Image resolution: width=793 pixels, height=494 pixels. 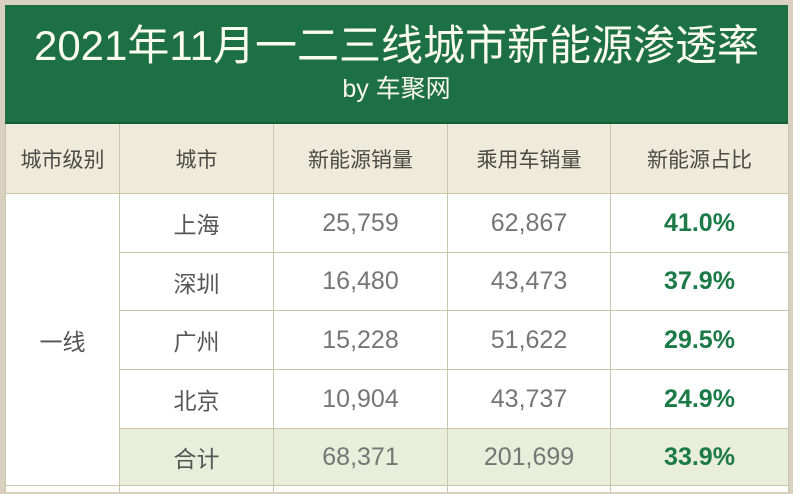 What do you see at coordinates (700, 223) in the screenshot?
I see `nev-share-cell: 41.0%` at bounding box center [700, 223].